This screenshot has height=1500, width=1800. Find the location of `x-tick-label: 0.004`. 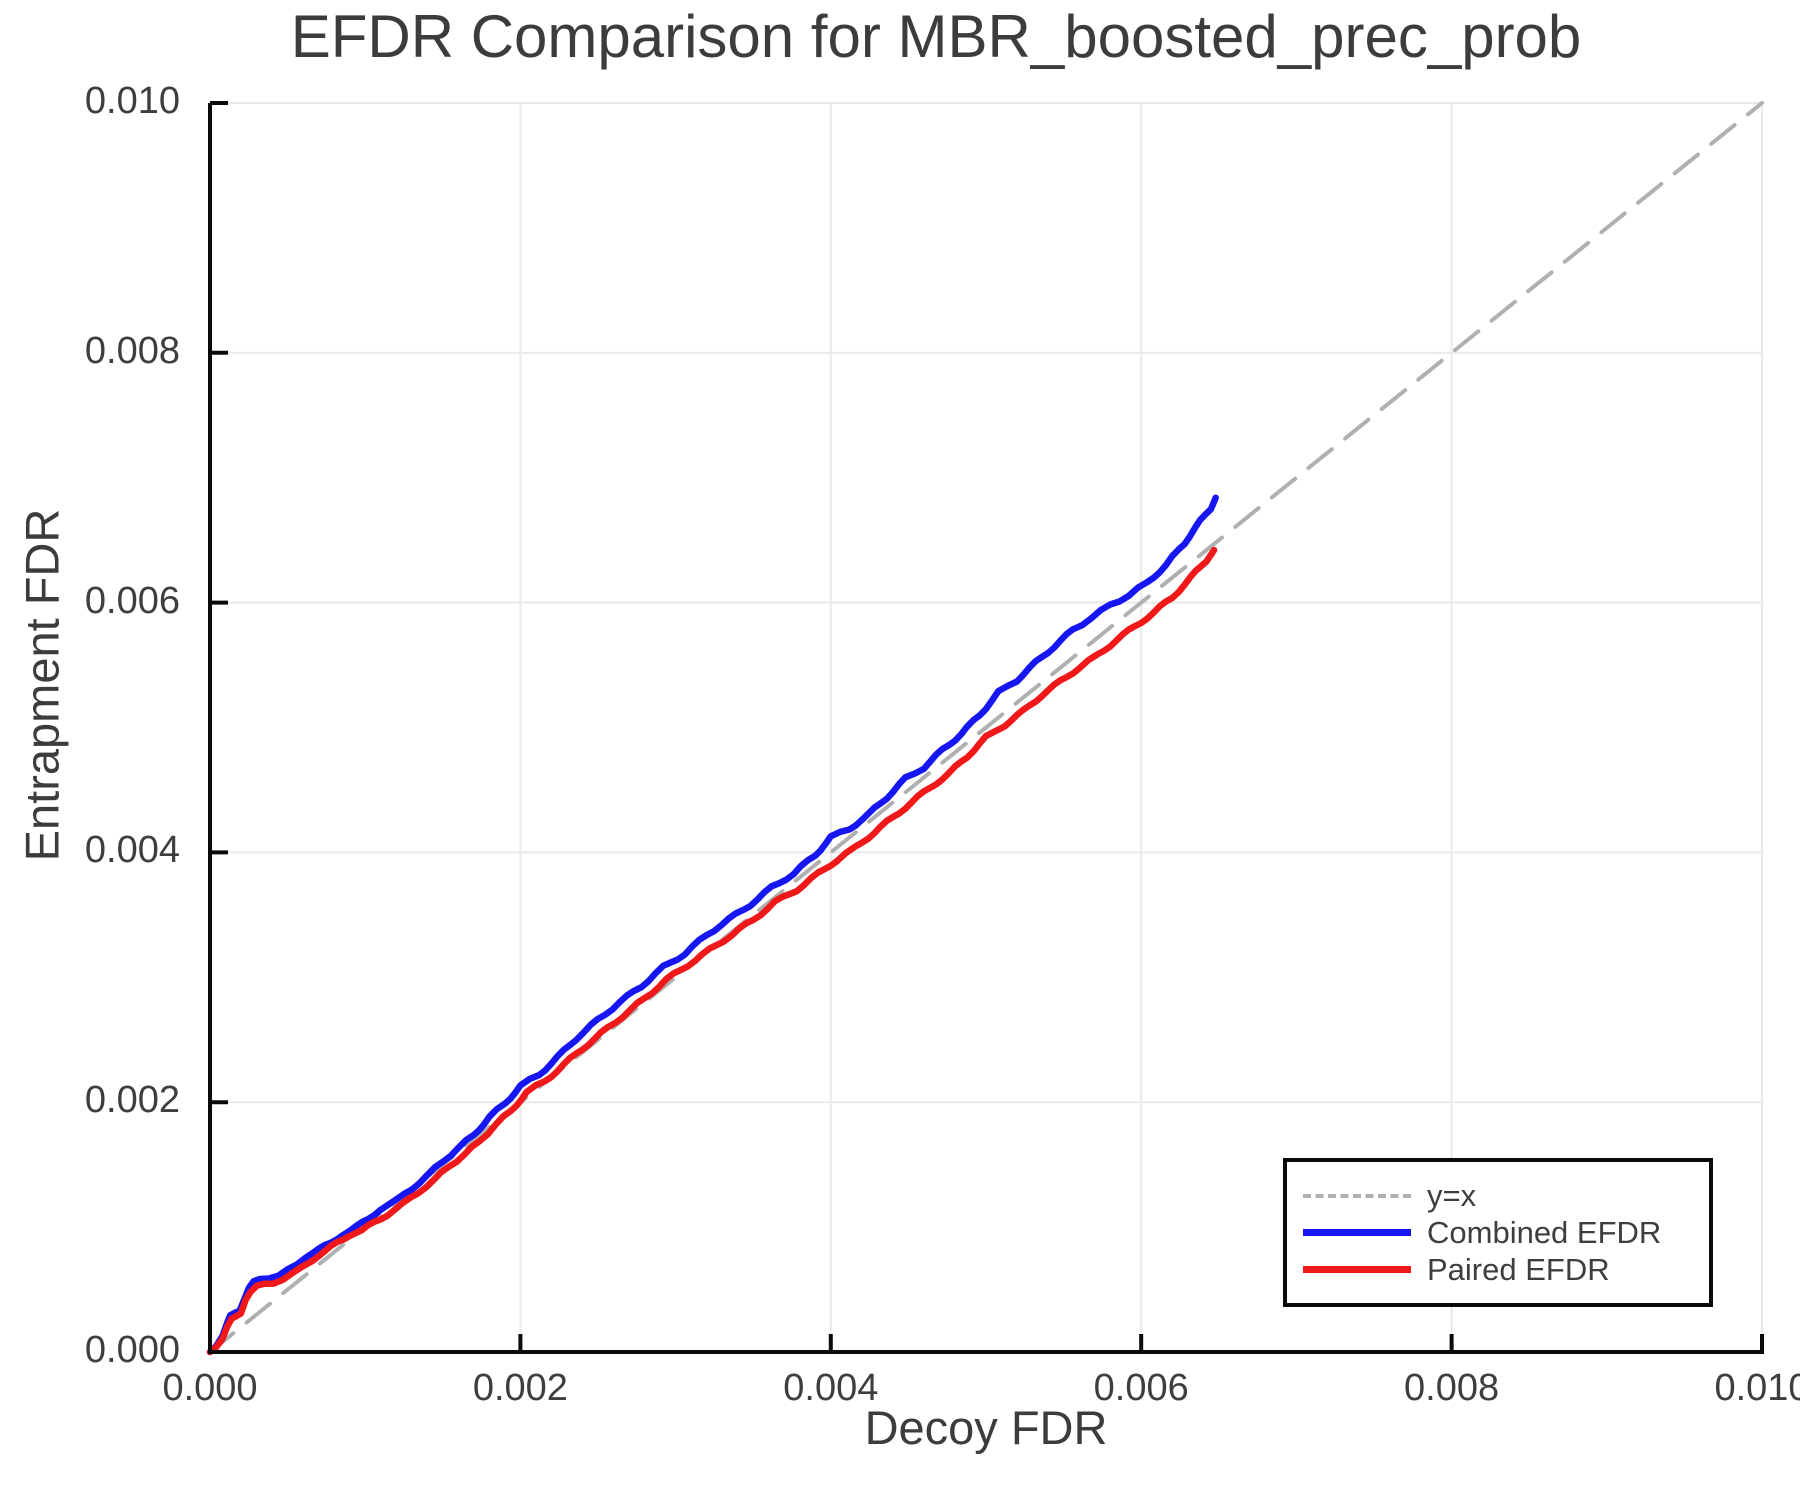

x-tick-label: 0.004 is located at coordinates (831, 1388).